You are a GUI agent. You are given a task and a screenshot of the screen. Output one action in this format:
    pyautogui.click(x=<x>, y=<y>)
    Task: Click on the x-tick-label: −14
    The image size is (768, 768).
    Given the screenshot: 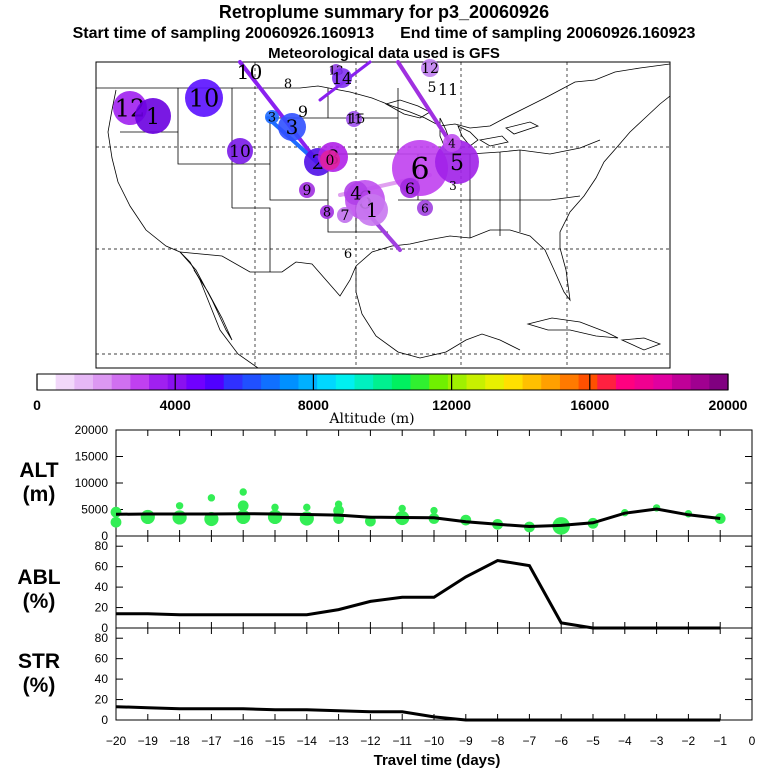 What is the action you would take?
    pyautogui.click(x=307, y=741)
    